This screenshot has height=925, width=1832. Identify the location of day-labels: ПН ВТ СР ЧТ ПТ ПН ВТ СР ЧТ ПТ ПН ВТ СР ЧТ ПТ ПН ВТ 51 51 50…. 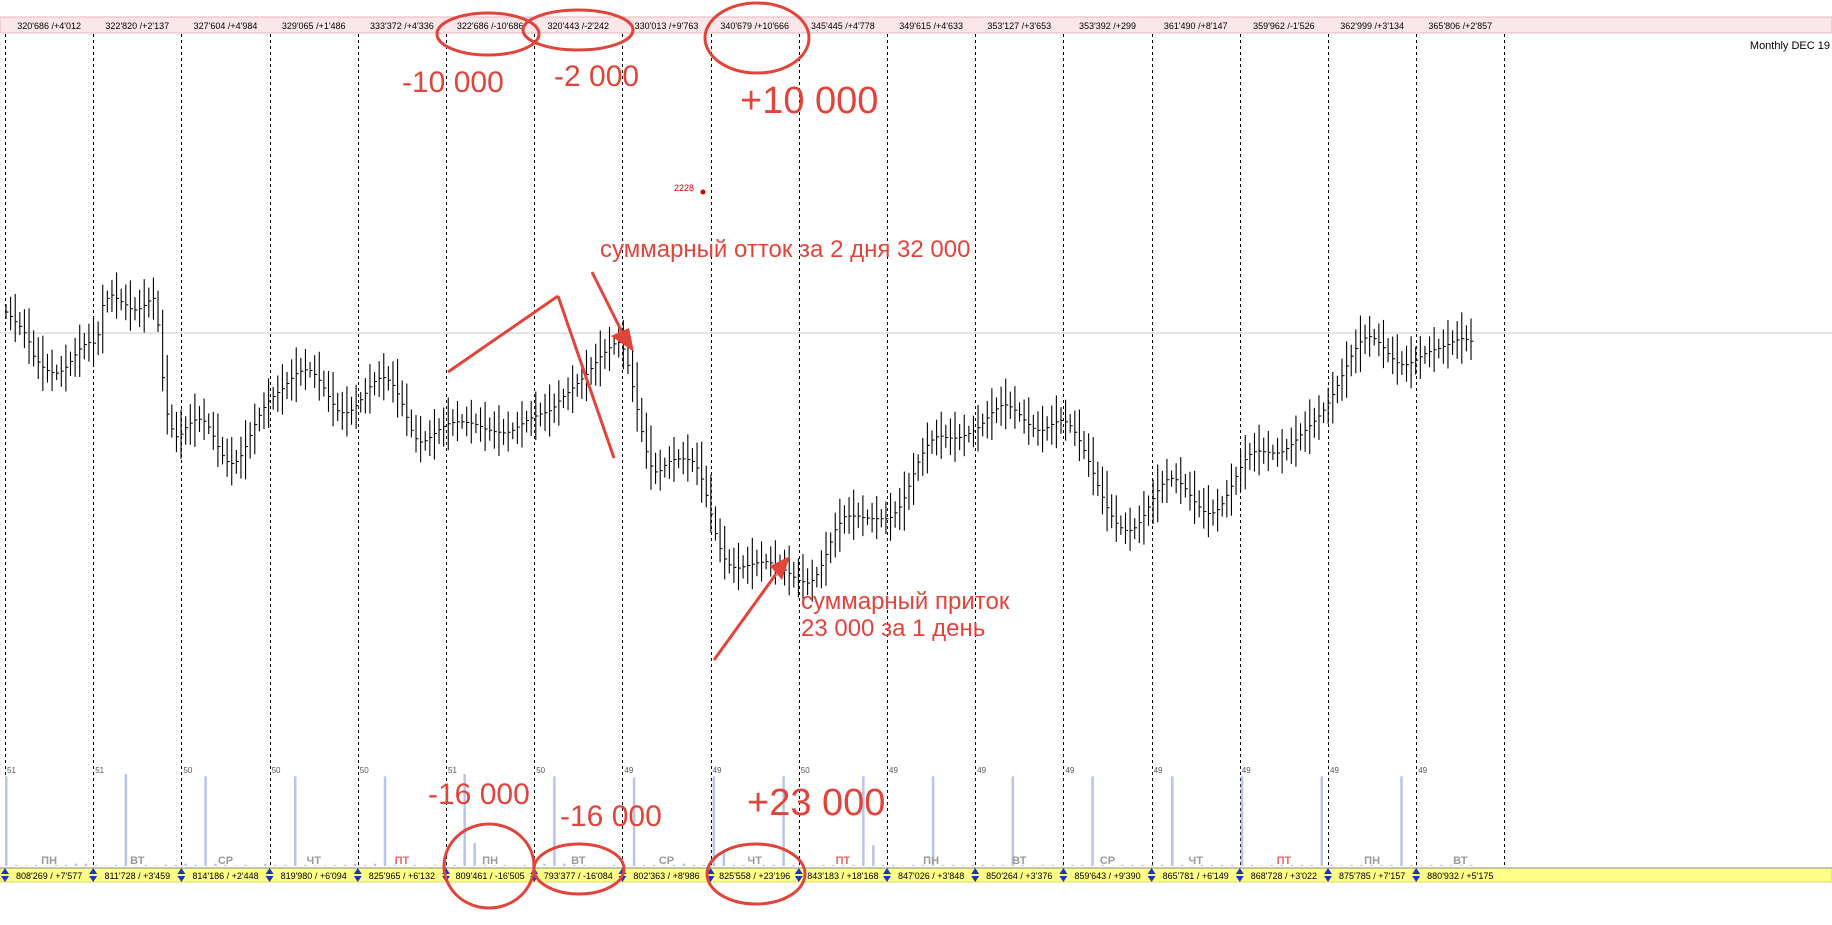
(737, 816).